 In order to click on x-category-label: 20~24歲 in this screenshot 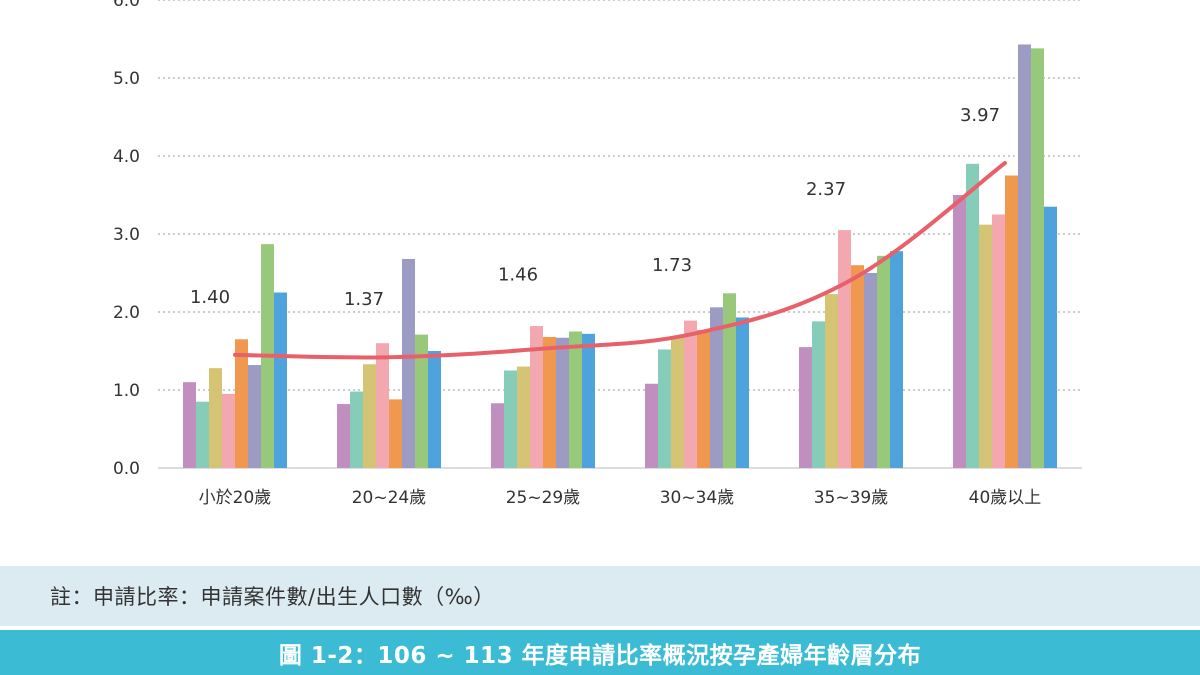, I will do `click(389, 498)`.